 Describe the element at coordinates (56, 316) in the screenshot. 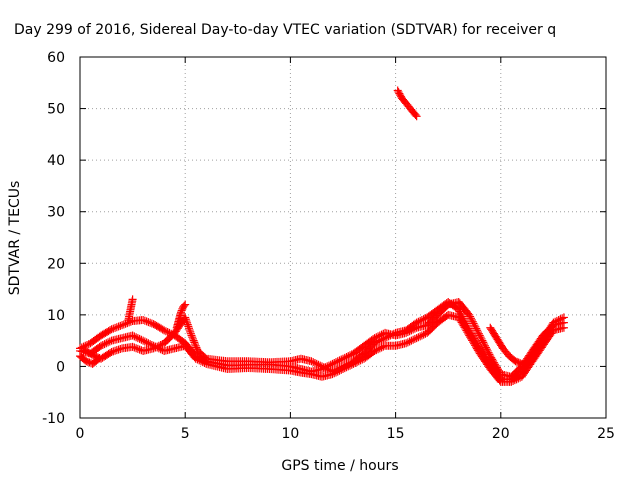

I see `y-tick-label: 10` at that location.